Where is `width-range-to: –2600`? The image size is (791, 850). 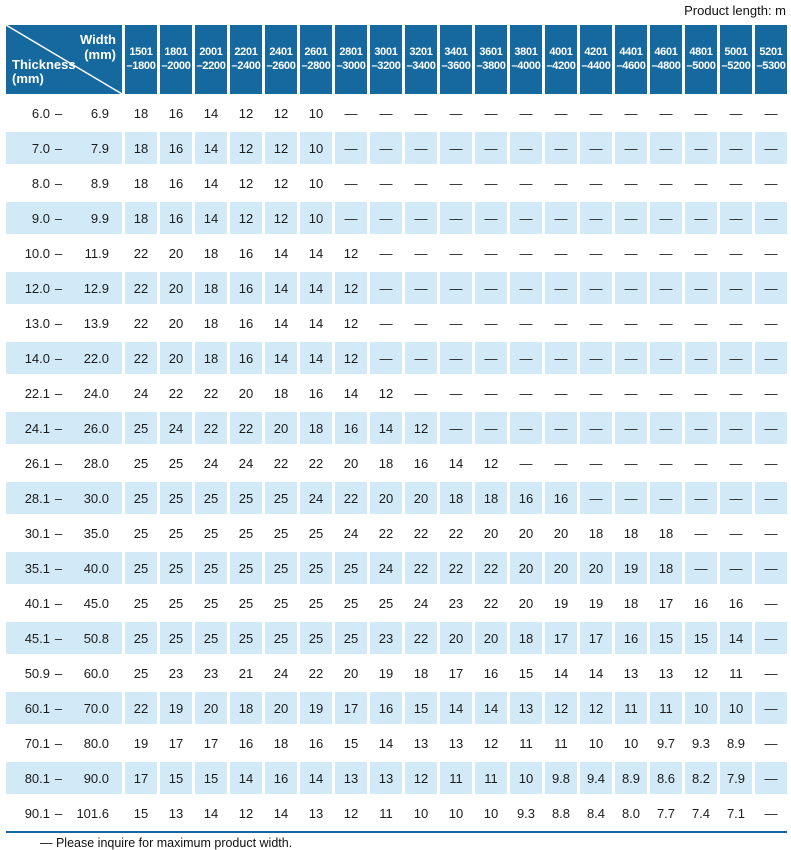
width-range-to: –2600 is located at coordinates (281, 65).